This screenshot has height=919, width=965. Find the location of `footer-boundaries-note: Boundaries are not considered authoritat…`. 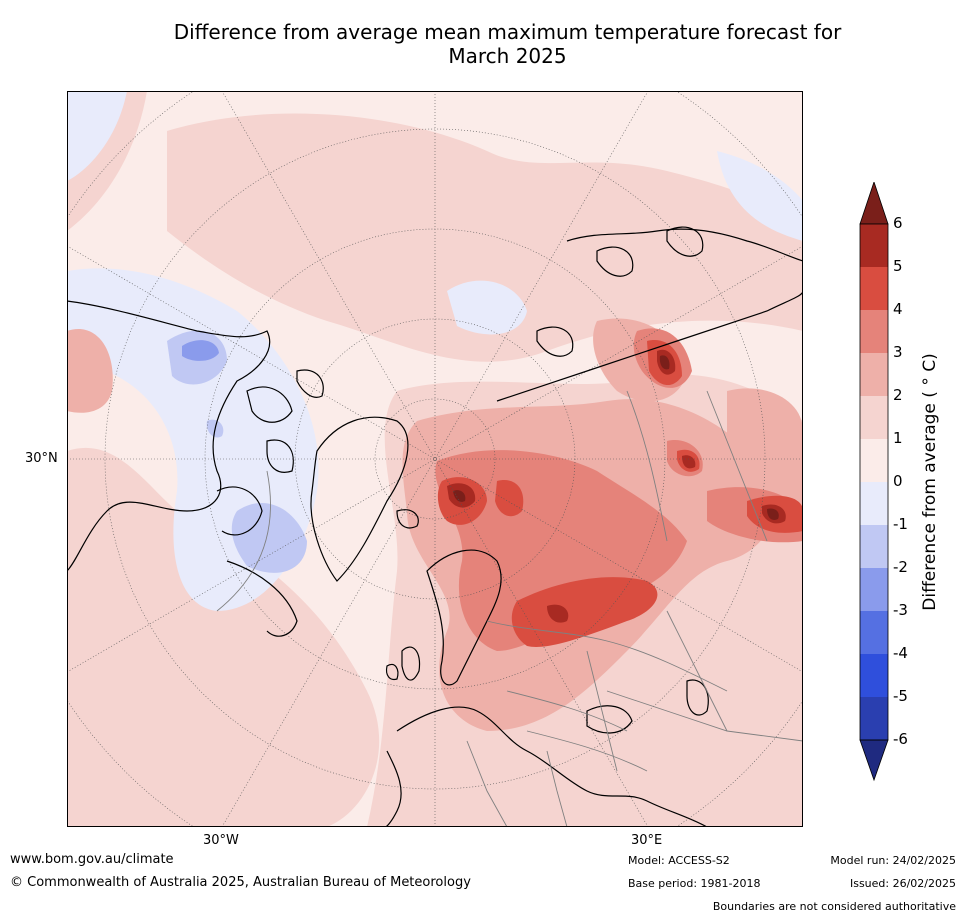

footer-boundaries-note: Boundaries are not considered authoritat… is located at coordinates (834, 906).